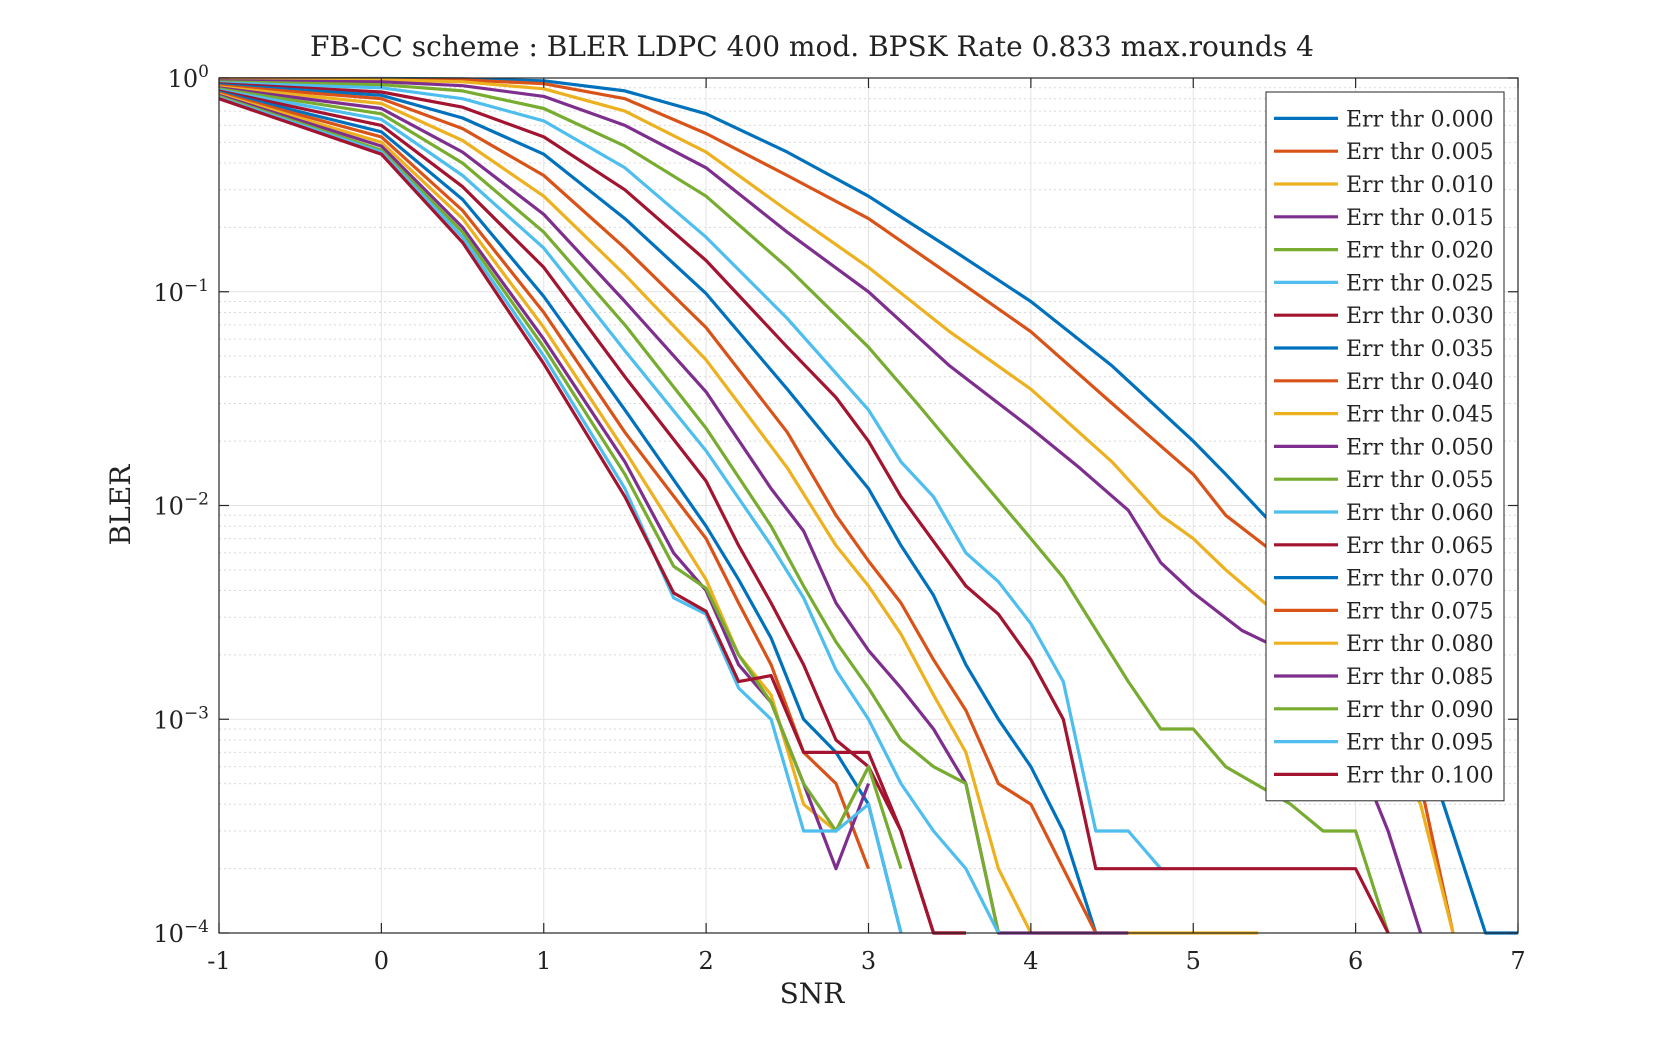  I want to click on legend-label: Err thr 0.040, so click(1420, 382).